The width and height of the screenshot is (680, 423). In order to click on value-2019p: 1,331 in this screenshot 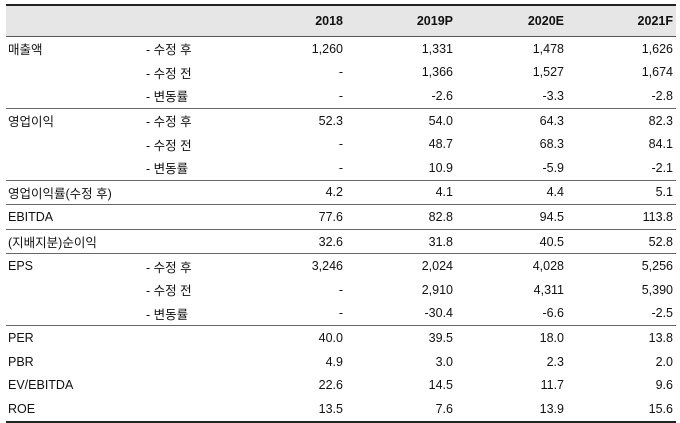, I will do `click(437, 48)`.